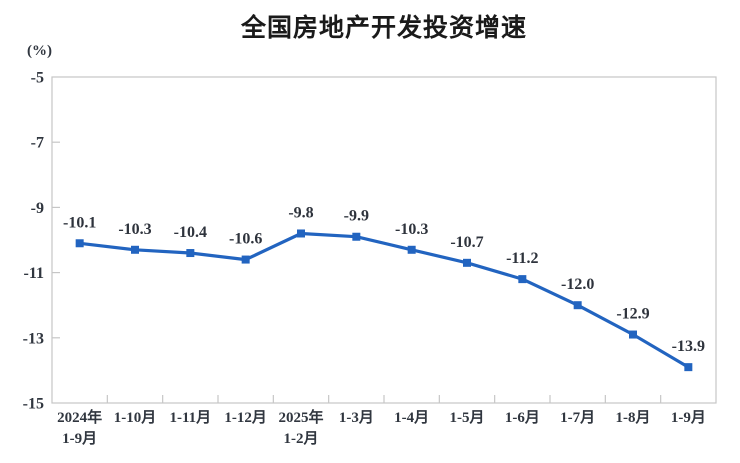 This screenshot has height=463, width=740. Describe the element at coordinates (577, 284) in the screenshot. I see `data-point-label: -12.0` at that location.